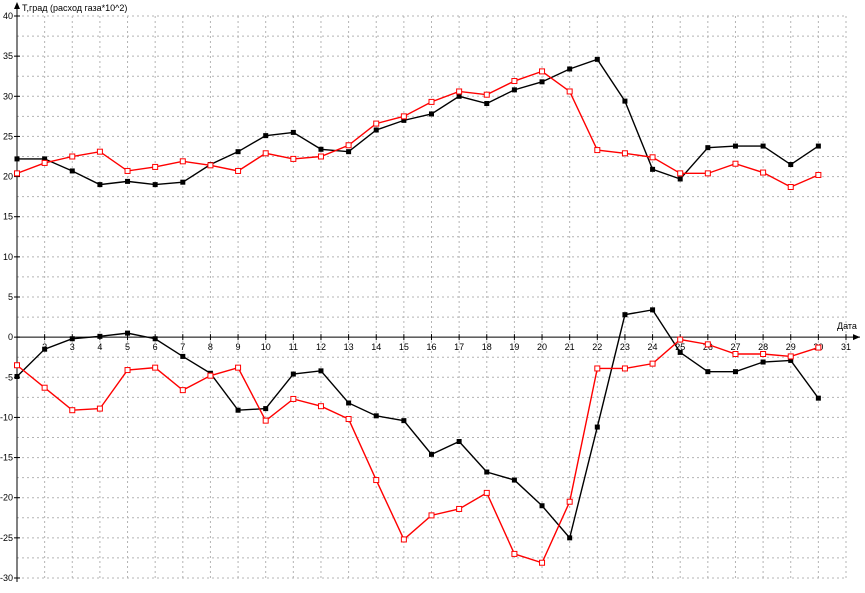 This screenshot has height=593, width=865. I want to click on y-tick-label: -5, so click(9, 377).